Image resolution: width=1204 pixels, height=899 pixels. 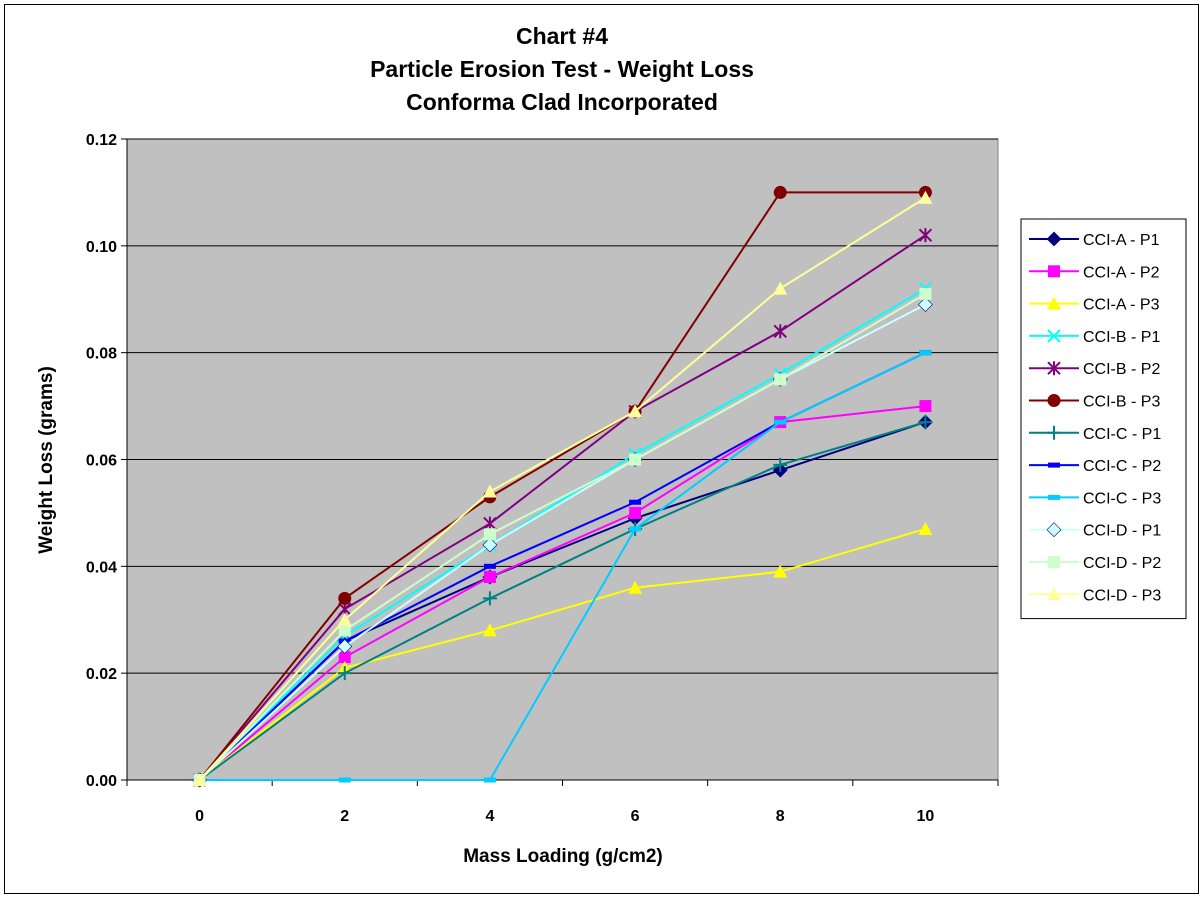 What do you see at coordinates (563, 856) in the screenshot?
I see `x-axis-title: Mass Loading (g/cm2)` at bounding box center [563, 856].